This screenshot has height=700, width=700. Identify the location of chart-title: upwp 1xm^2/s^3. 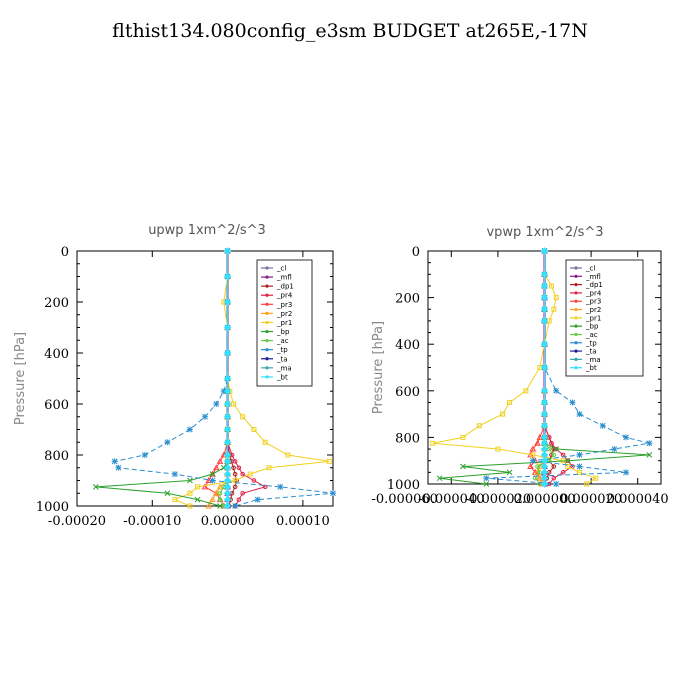
(207, 230).